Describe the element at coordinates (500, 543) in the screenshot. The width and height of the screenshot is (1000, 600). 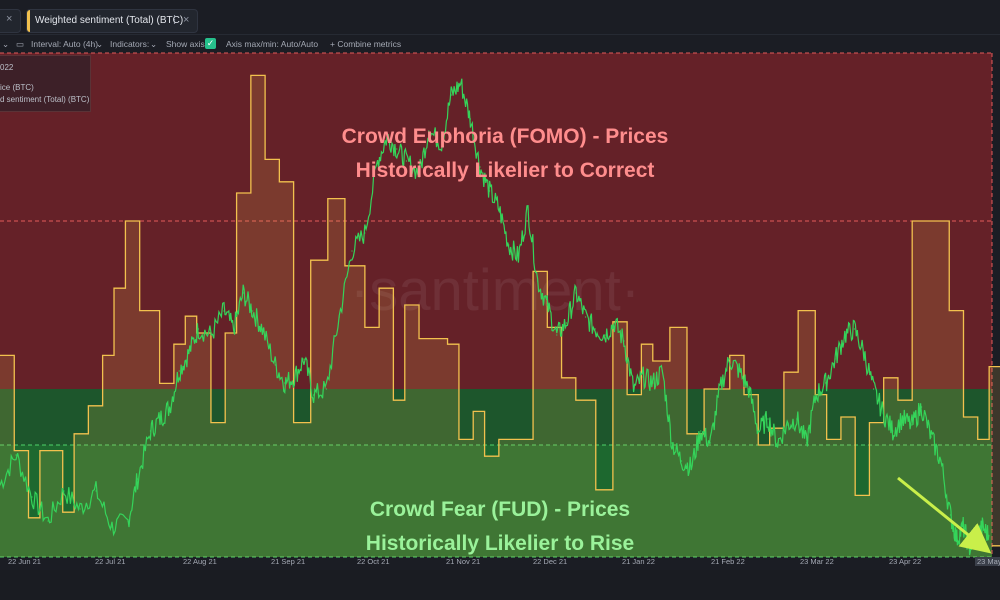
I see `fud-annotation-line2: Historically Likelier to Rise` at that location.